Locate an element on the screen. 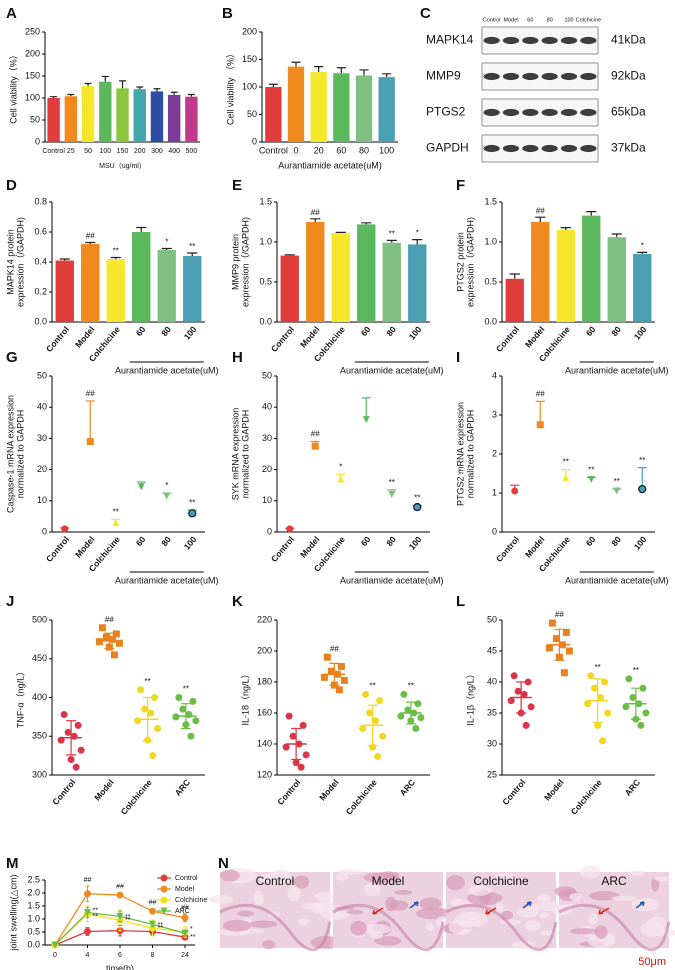  x-tick-label: ARC is located at coordinates (183, 787).